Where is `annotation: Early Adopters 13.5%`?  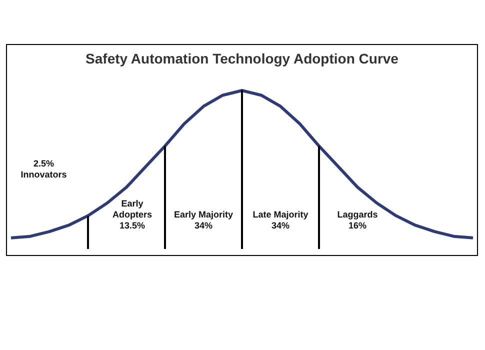 annotation: Early Adopters 13.5% is located at coordinates (132, 214).